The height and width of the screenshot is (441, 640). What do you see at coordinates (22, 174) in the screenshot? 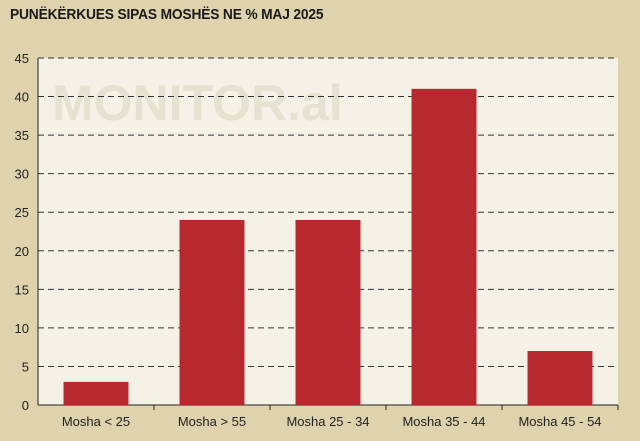
I see `y-tick-label: 30` at bounding box center [22, 174].